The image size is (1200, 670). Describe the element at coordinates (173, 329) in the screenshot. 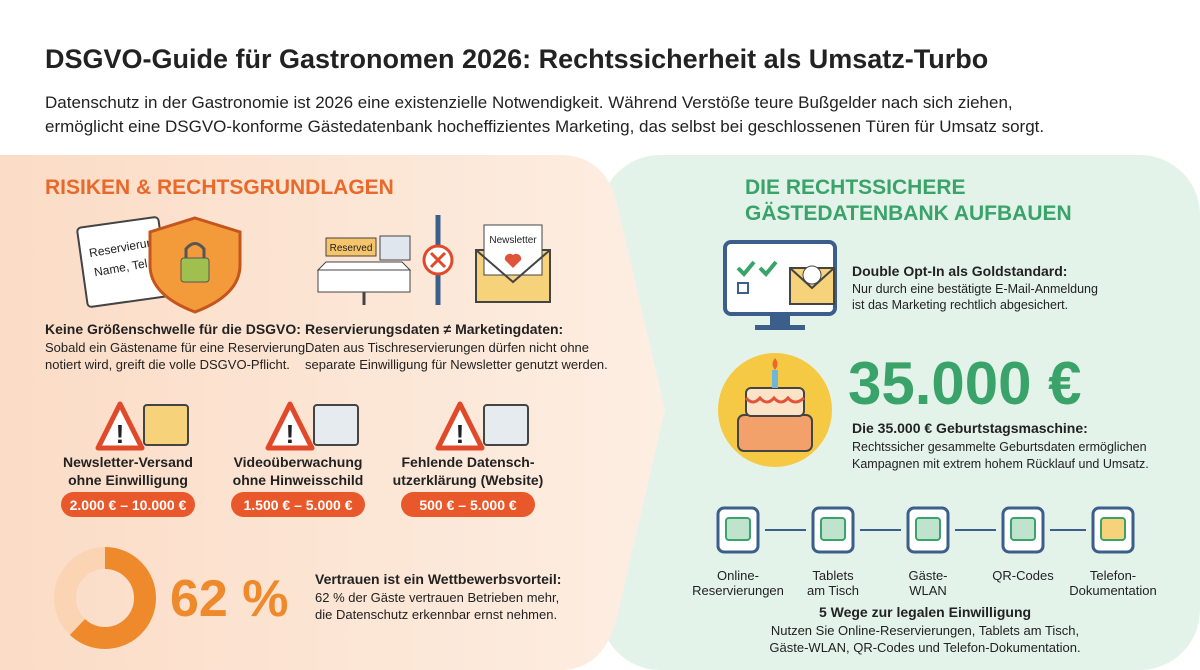

I see `item-title: Keine Größenschwelle für die DSGVO:` at that location.